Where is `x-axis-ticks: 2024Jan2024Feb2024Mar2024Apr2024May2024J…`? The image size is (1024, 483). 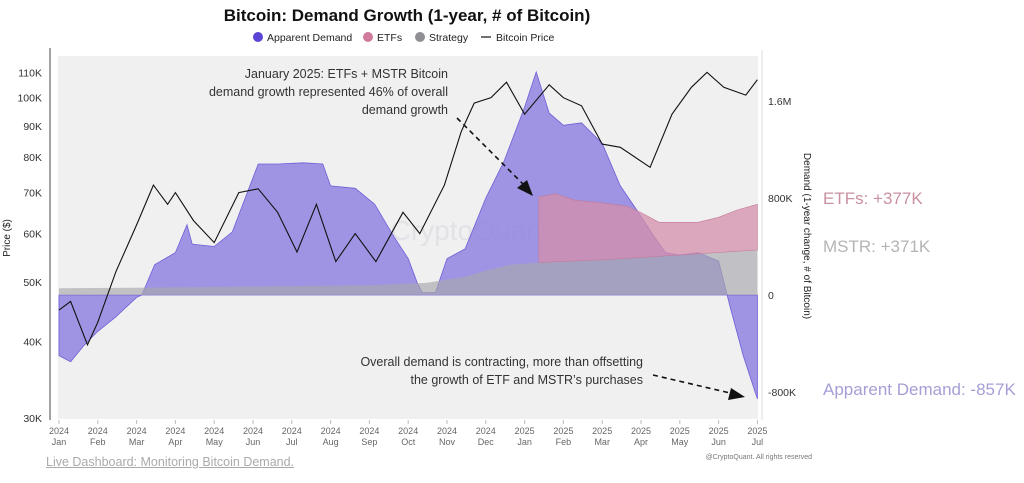 x-axis-ticks: 2024Jan2024Feb2024Mar2024Apr2024May2024J… is located at coordinates (408, 433).